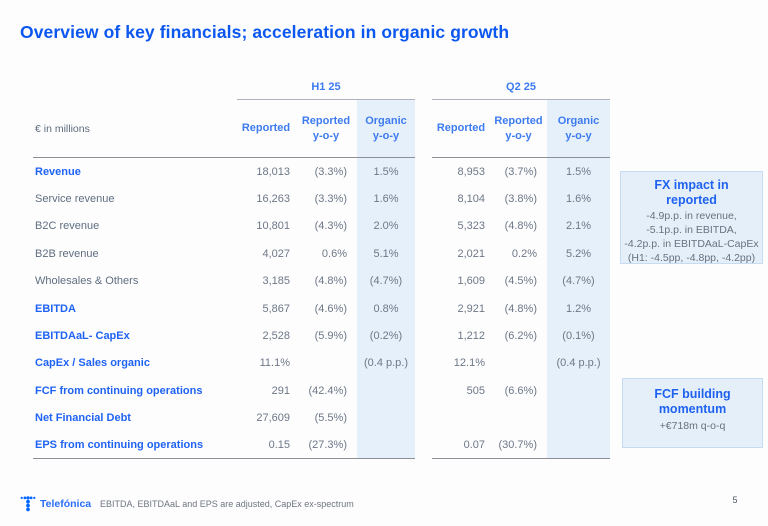 Image resolution: width=768 pixels, height=526 pixels. I want to click on value-cell: 1,212, so click(471, 336).